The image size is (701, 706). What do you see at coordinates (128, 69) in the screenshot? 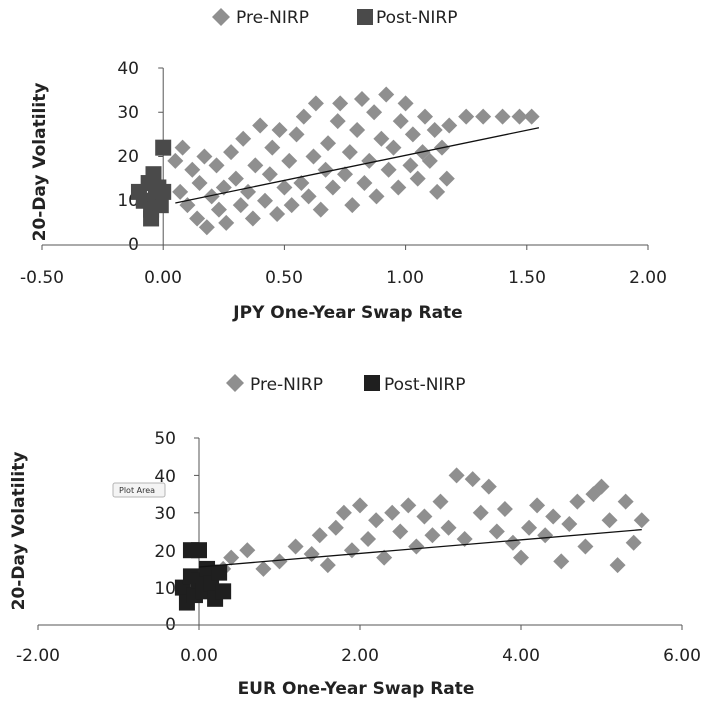
I see `jpy-y-tick-label: 40` at bounding box center [128, 69].